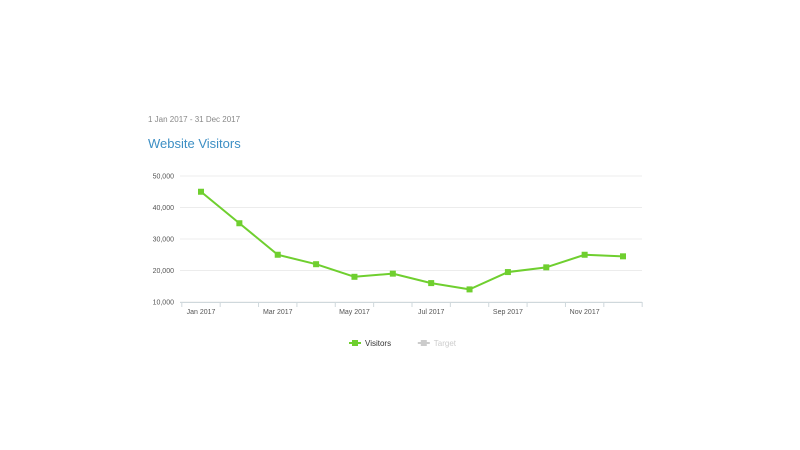 The image size is (800, 450). I want to click on y-tick-label: 50,000, so click(164, 177).